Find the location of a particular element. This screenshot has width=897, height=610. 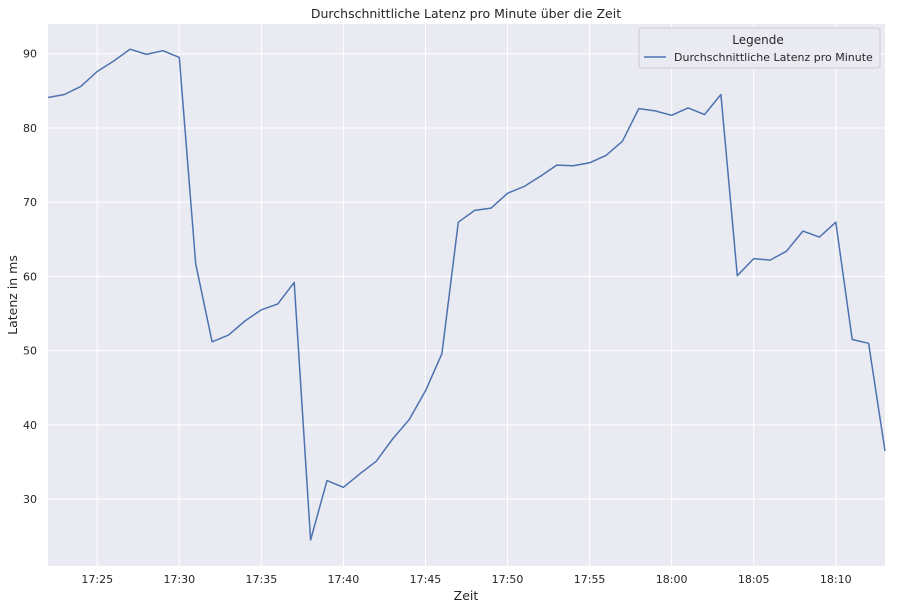

x-tick-label: 17:40 is located at coordinates (344, 579).